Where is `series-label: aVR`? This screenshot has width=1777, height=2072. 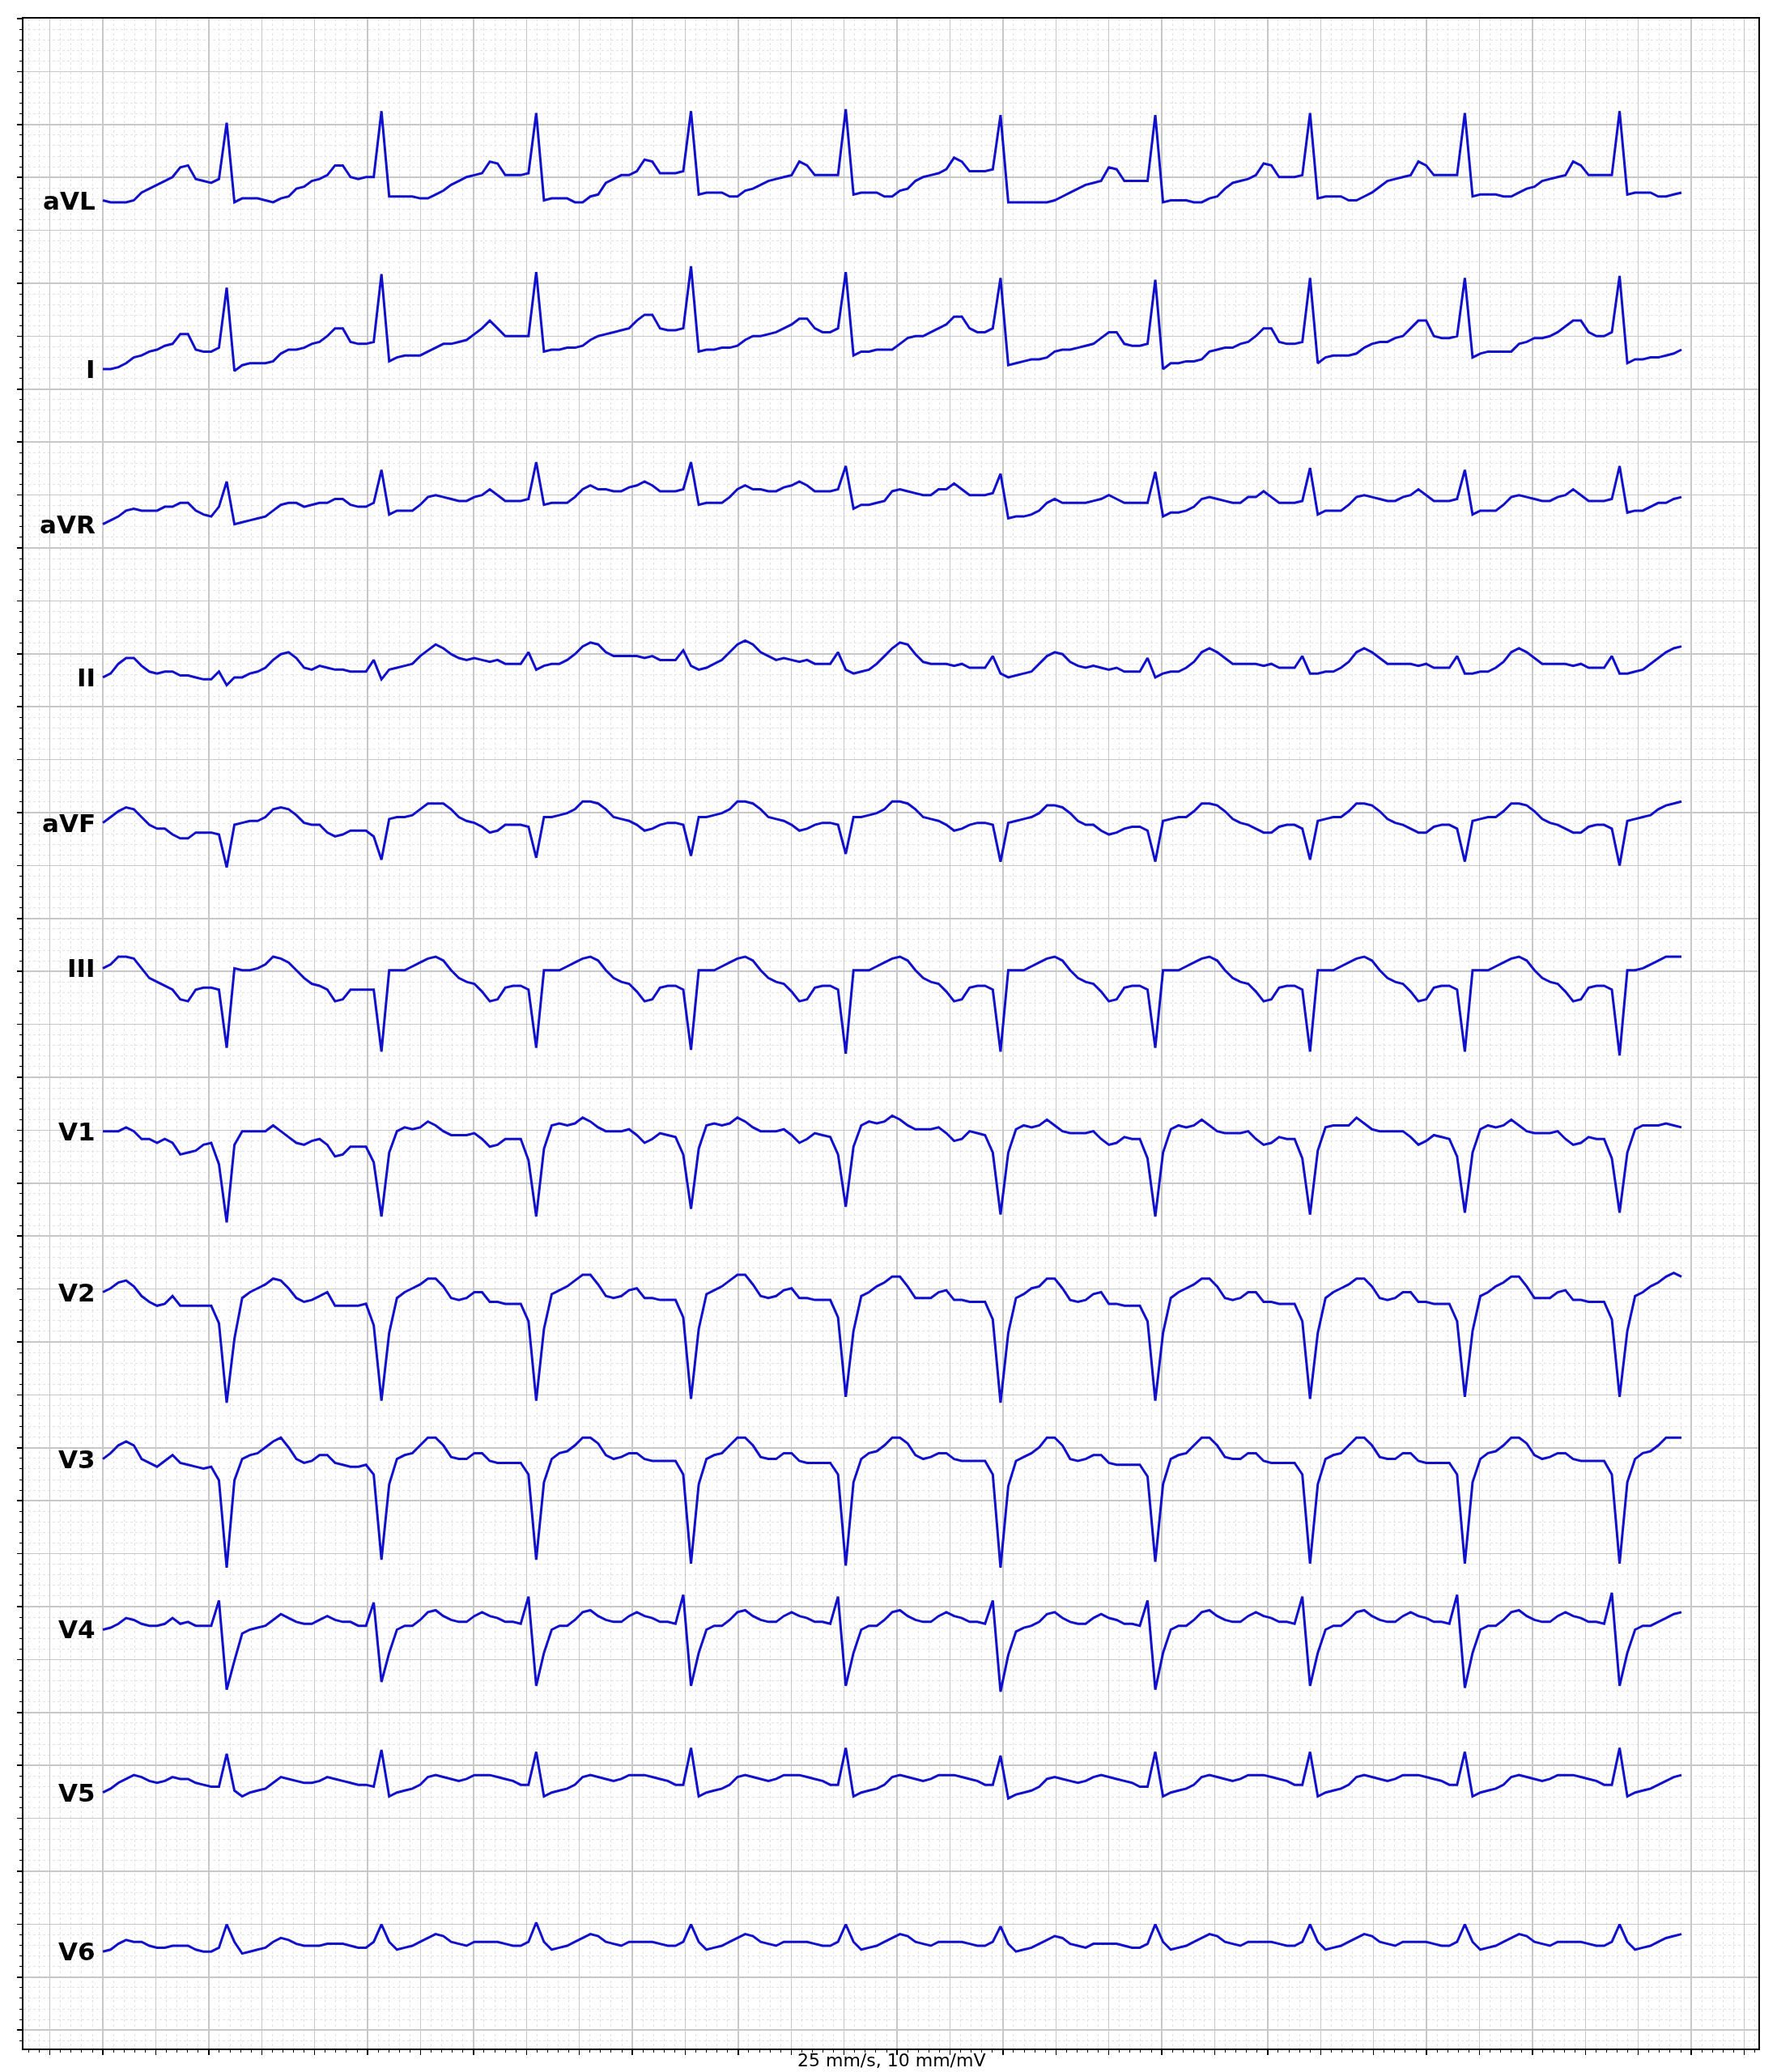 series-label: aVR is located at coordinates (68, 524).